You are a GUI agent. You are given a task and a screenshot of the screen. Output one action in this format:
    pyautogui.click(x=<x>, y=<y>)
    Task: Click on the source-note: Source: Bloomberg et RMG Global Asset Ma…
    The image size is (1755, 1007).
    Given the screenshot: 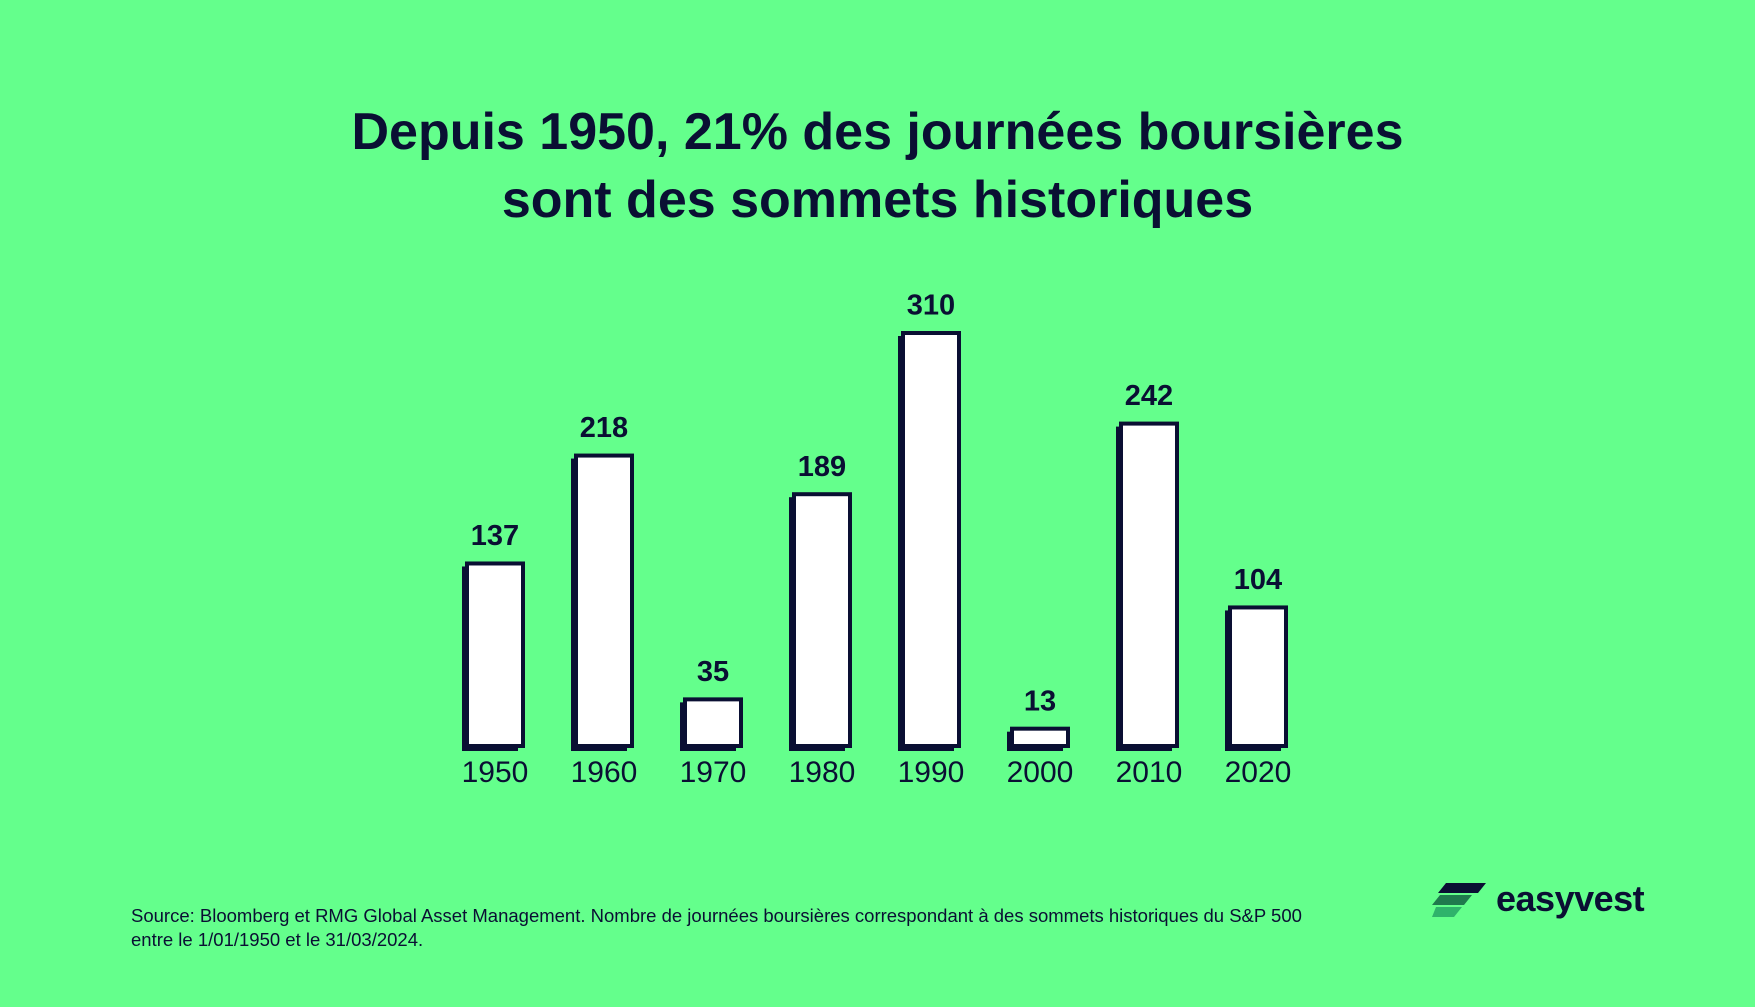 What is the action you would take?
    pyautogui.click(x=716, y=927)
    